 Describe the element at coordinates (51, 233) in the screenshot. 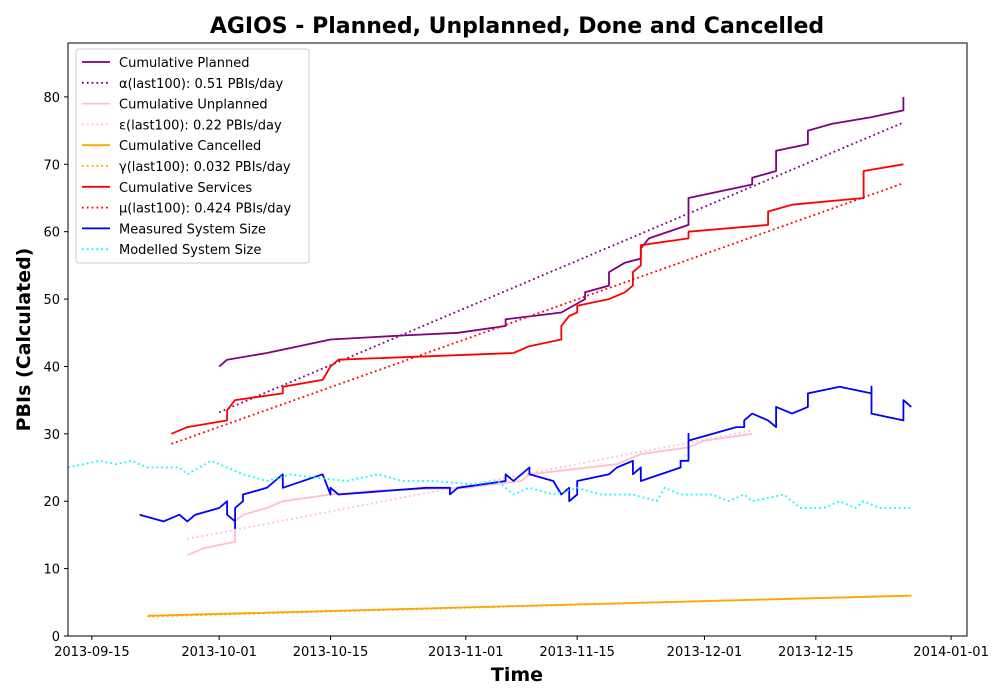

I see `y-tick-label: 60` at that location.